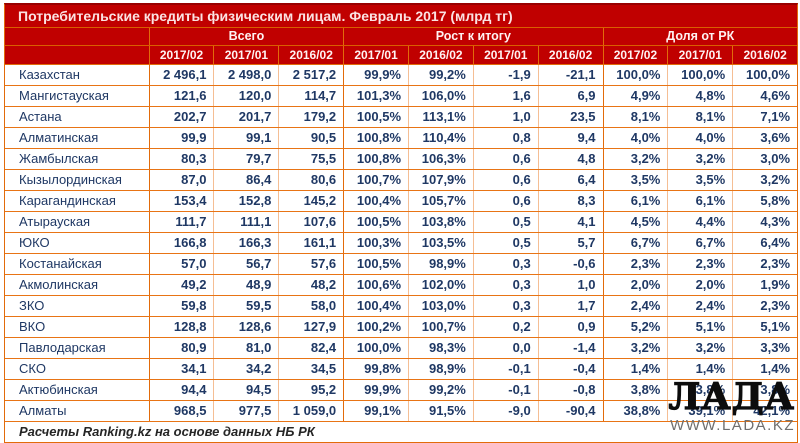 This screenshot has height=443, width=800. Describe the element at coordinates (181, 201) in the screenshot. I see `value-cell: 153,4` at that location.